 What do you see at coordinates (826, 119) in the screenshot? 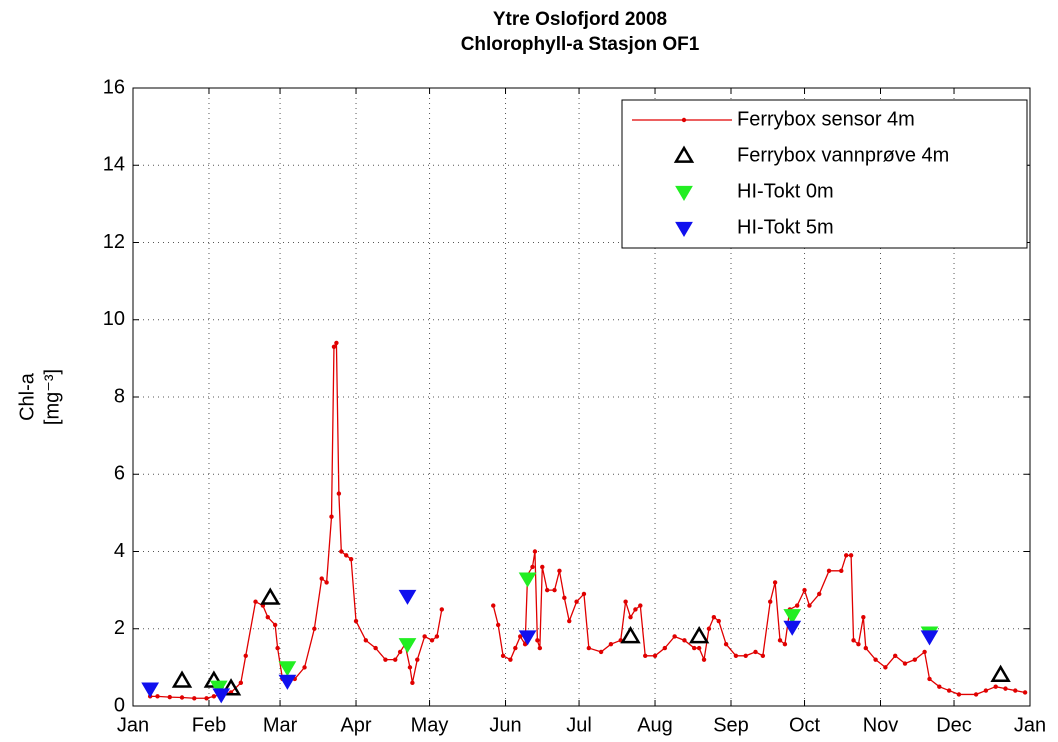
I see `legend-label: Ferrybox sensor 4m` at bounding box center [826, 119].